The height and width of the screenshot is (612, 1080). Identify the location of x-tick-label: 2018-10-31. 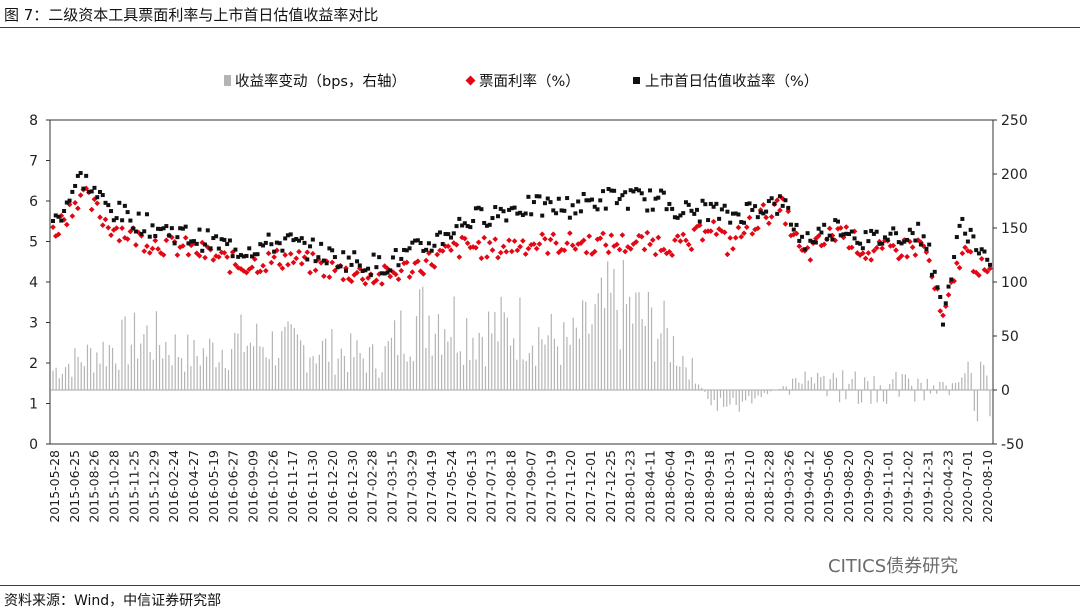
(729, 486).